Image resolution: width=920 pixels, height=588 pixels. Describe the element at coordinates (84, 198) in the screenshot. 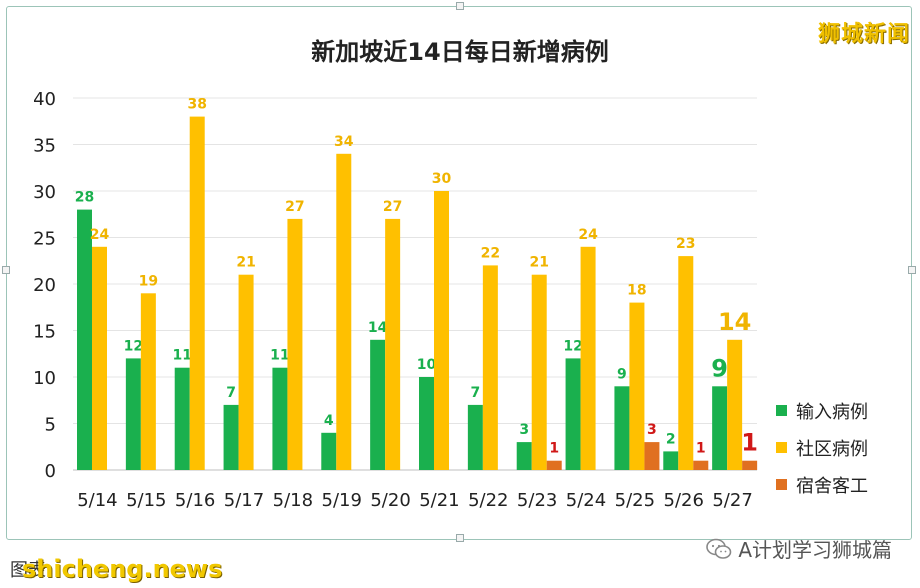

I see `data-label: 28` at that location.